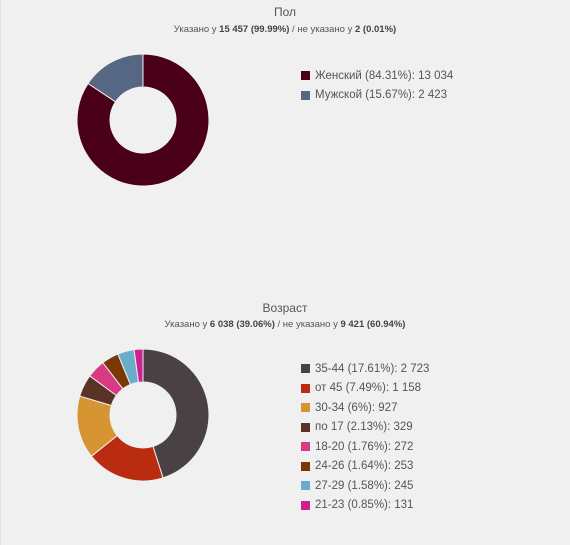  I want to click on age-legend-item-21-23: 21-23 (0.85%): 131, so click(365, 506).